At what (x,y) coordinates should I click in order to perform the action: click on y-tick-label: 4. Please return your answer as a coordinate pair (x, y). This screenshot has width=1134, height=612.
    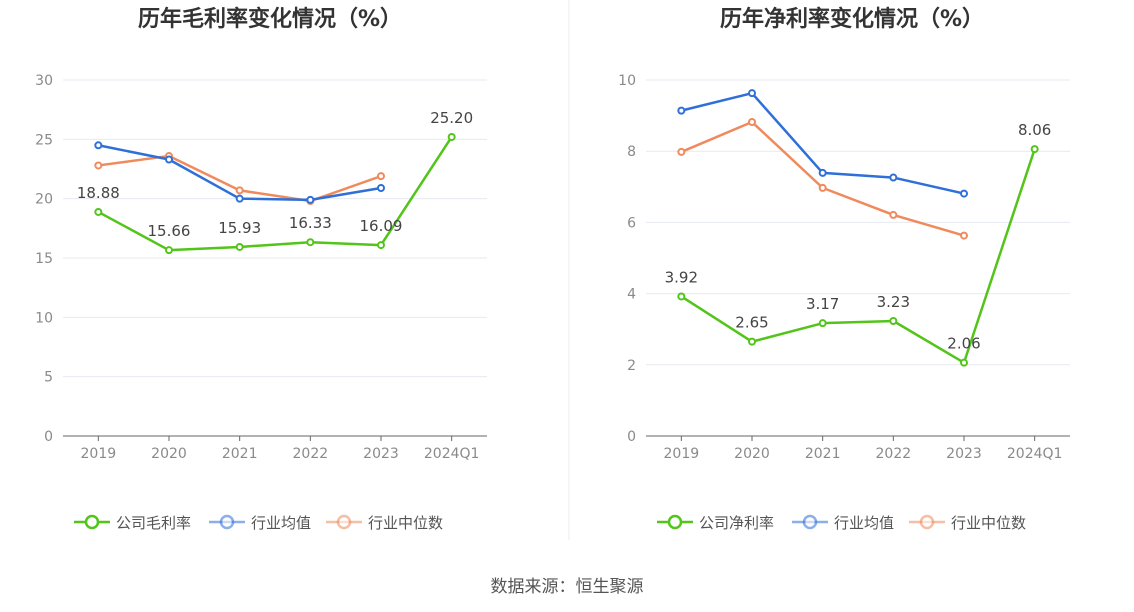
    Looking at the image, I should click on (631, 295).